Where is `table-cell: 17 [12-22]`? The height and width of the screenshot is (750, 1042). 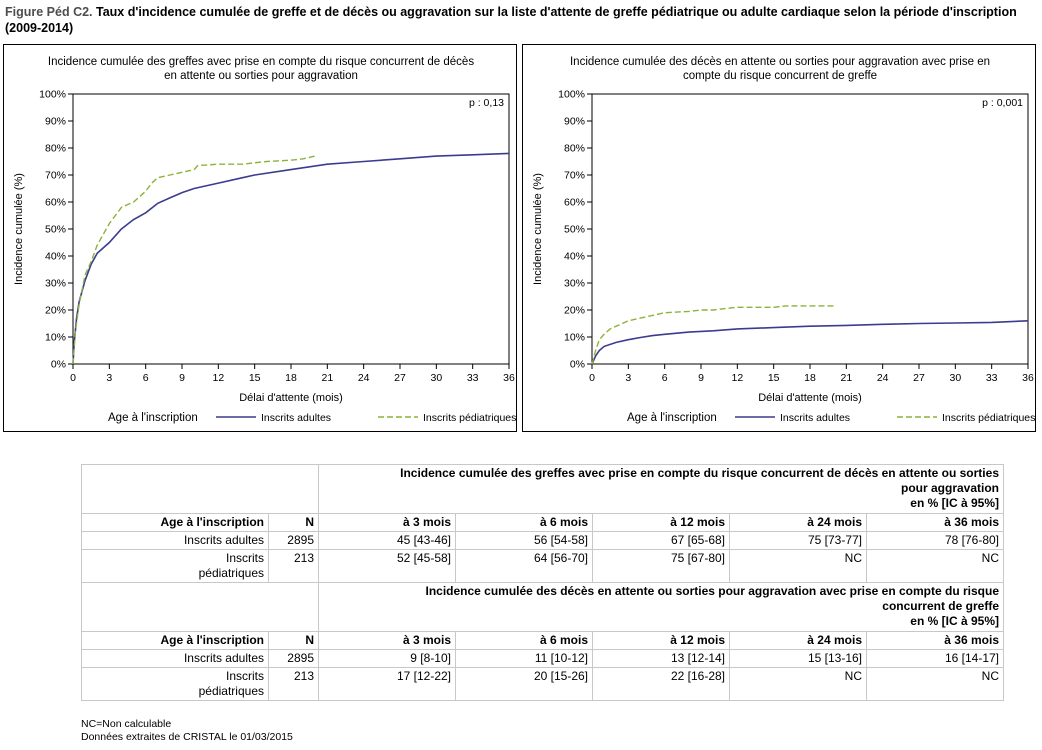
table-cell: 17 [12-22] is located at coordinates (387, 684).